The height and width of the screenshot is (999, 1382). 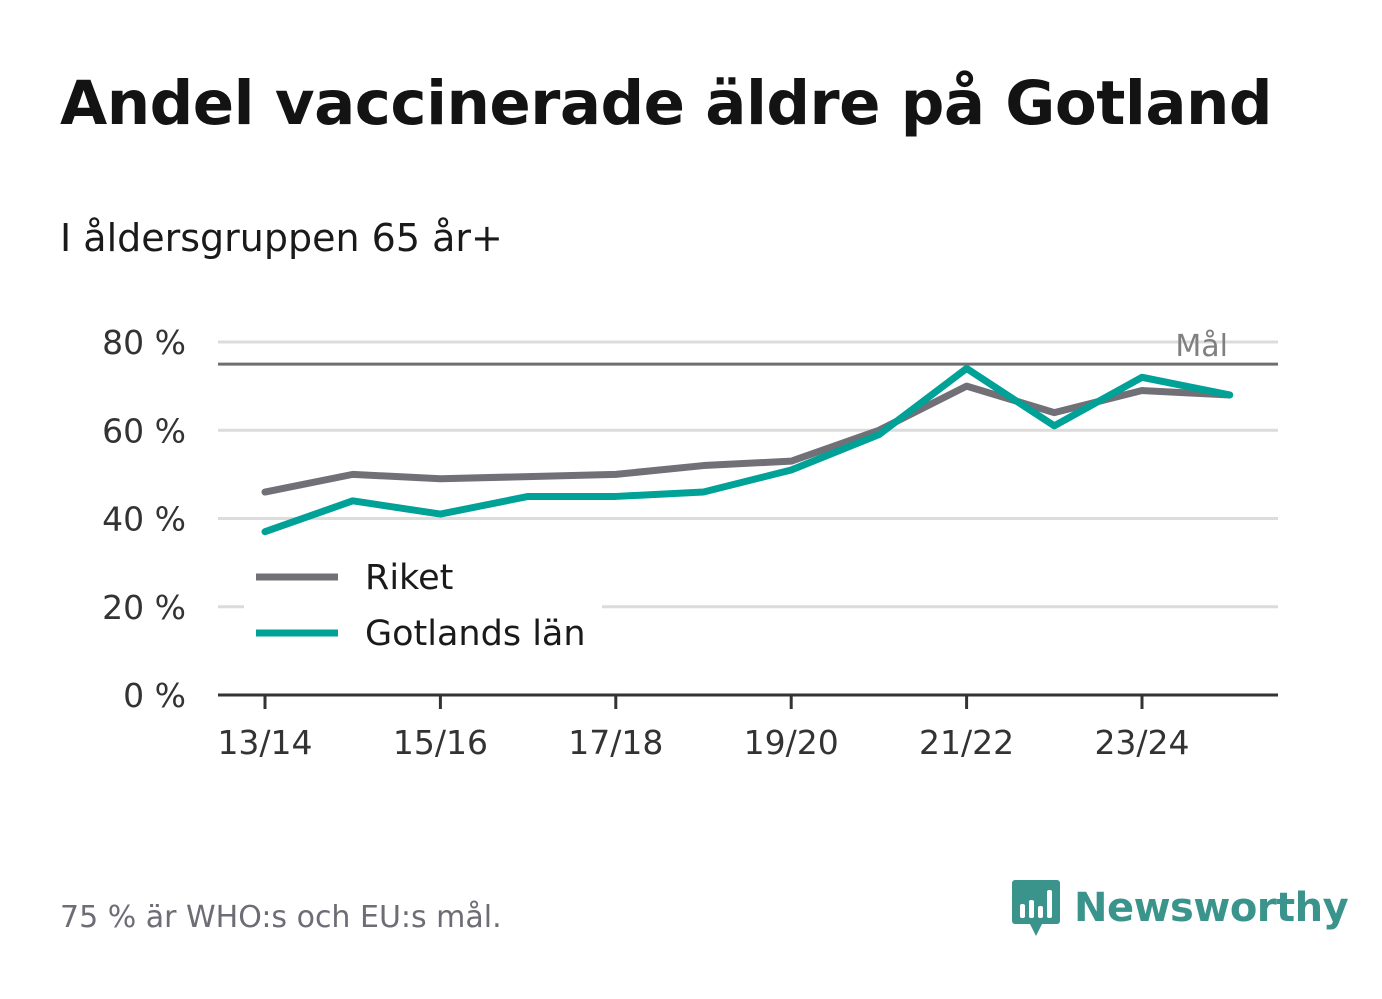 What do you see at coordinates (1211, 908) in the screenshot?
I see `brand-name: Newsworthy` at bounding box center [1211, 908].